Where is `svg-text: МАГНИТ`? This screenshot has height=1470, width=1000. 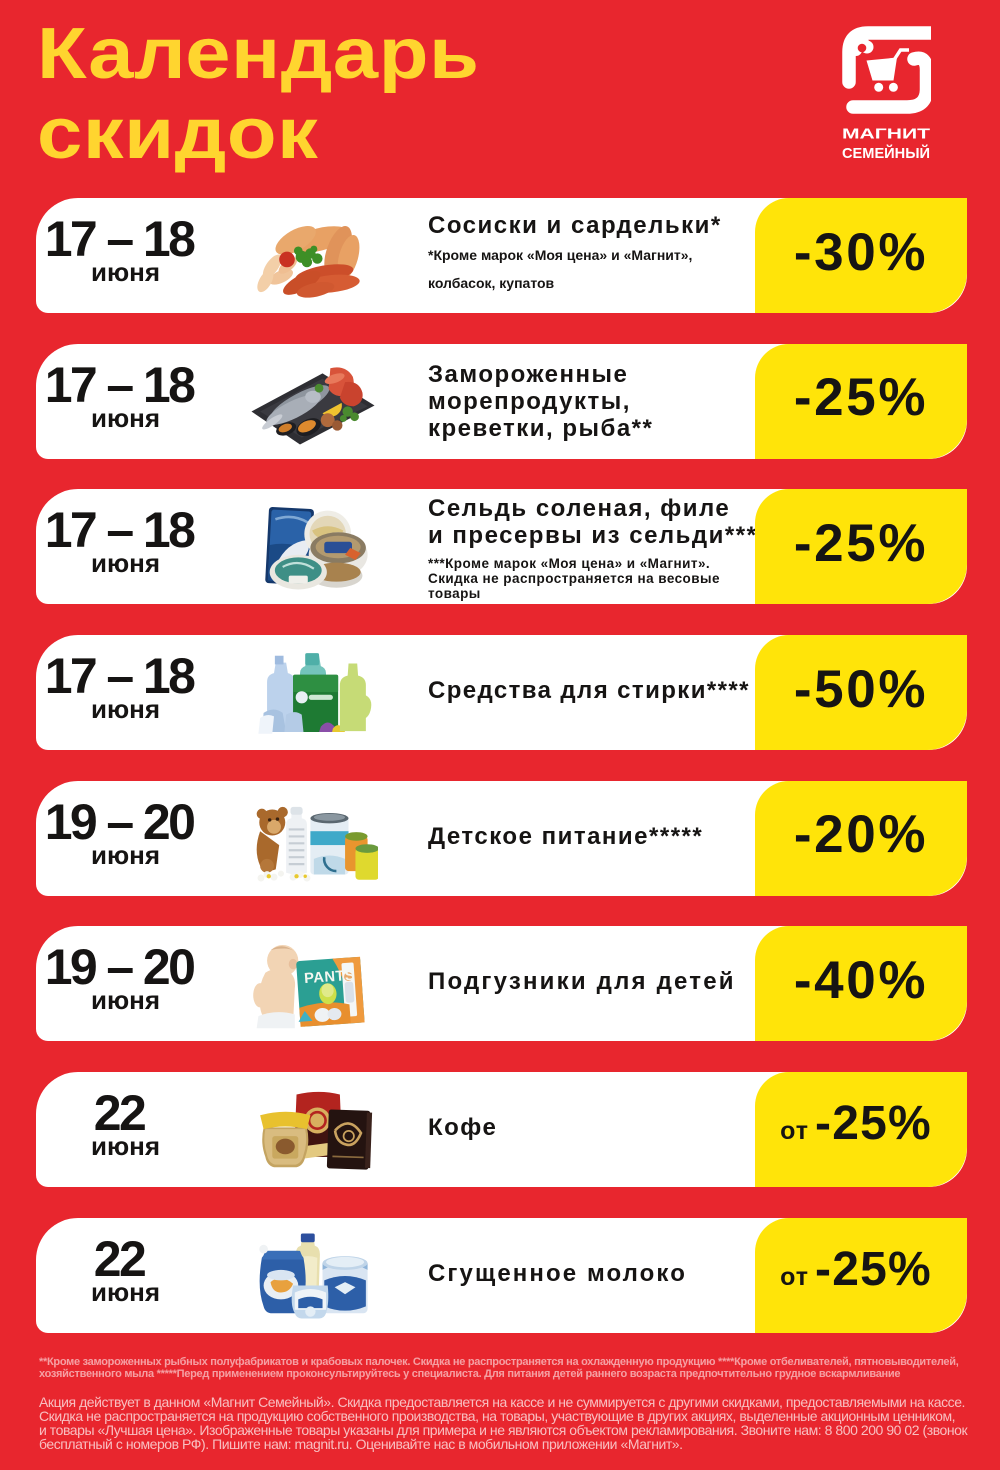 svg-text: МАГНИТ is located at coordinates (886, 135).